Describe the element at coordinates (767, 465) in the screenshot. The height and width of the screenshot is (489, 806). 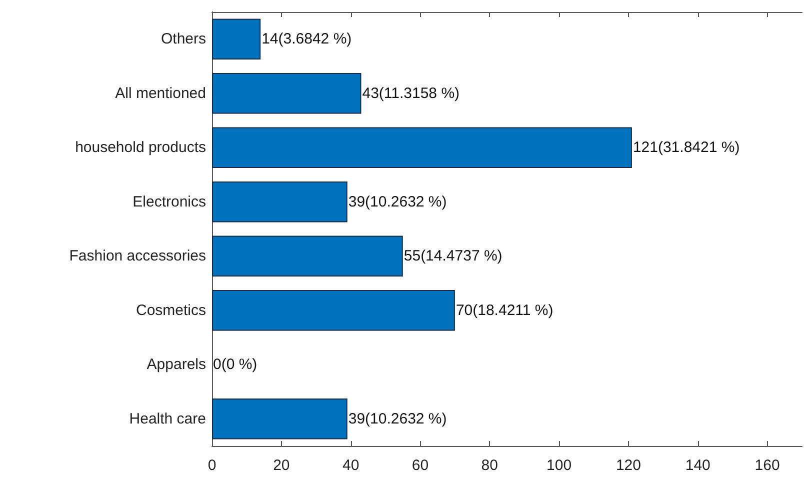
I see `x-tick-label: 160` at that location.